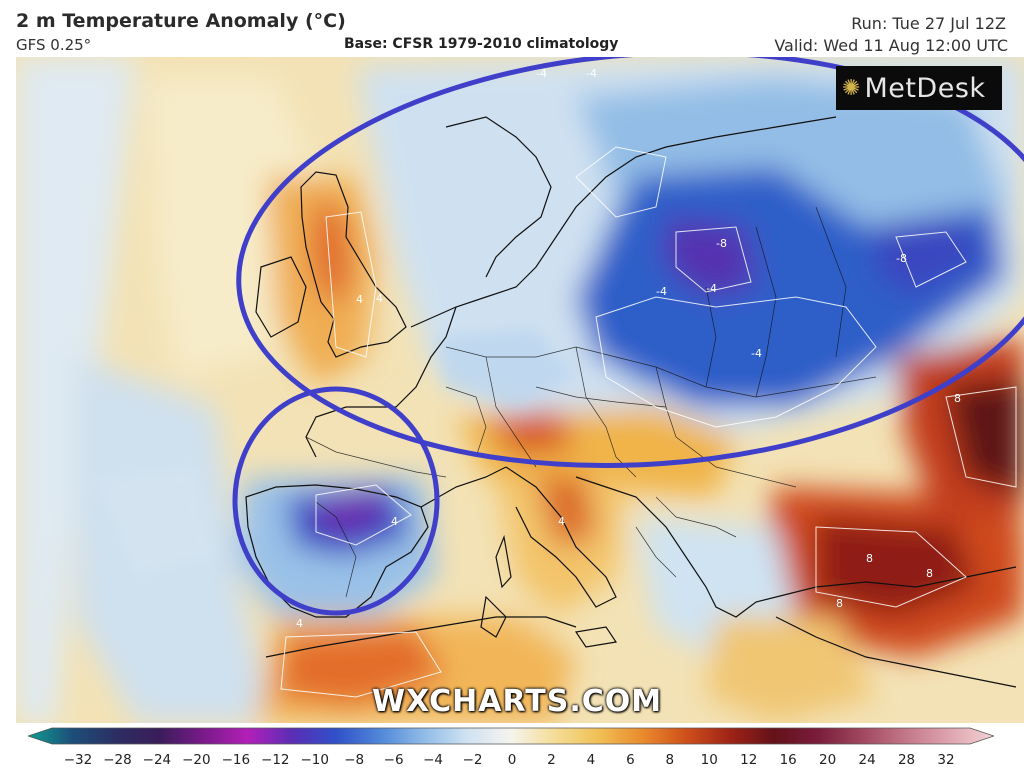 The width and height of the screenshot is (1024, 784). I want to click on scale-tick-label: 12, so click(749, 760).